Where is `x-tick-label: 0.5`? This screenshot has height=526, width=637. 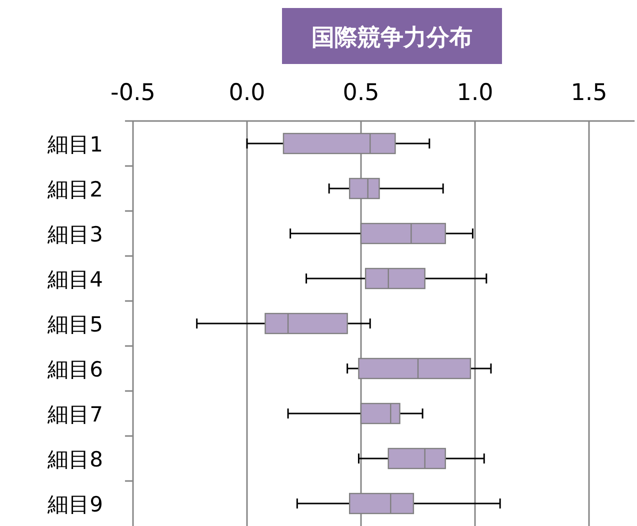
x-tick-label: 0.5 is located at coordinates (361, 93).